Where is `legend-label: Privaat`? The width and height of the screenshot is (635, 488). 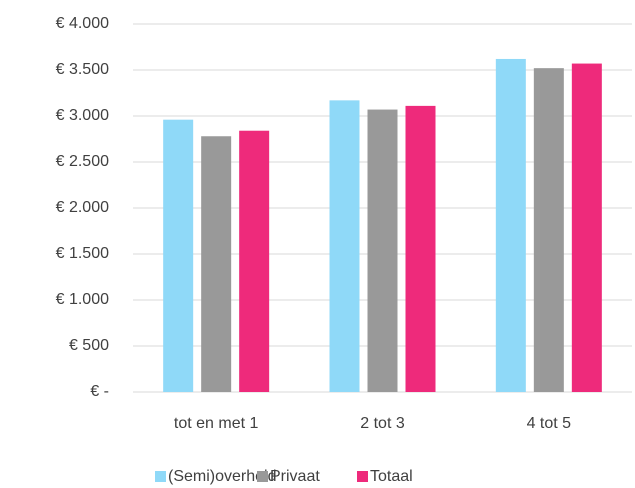 legend-label: Privaat is located at coordinates (295, 476).